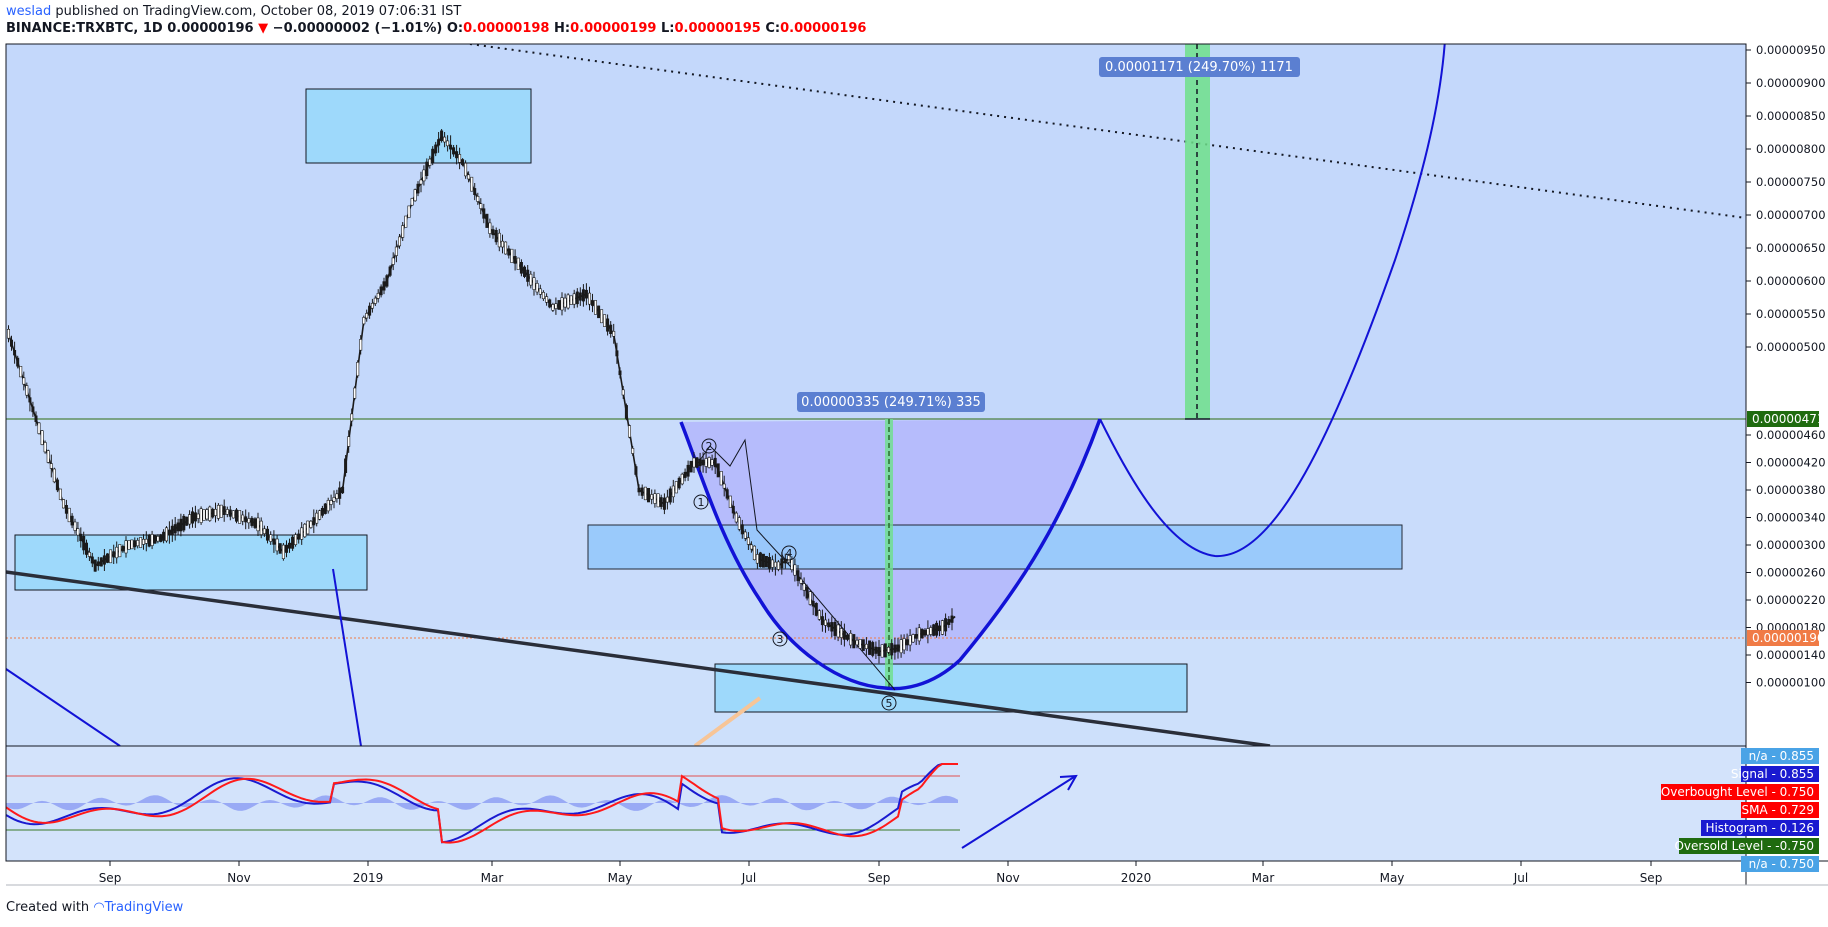 This screenshot has width=1828, height=927. I want to click on cup-curve, so click(890, 554).